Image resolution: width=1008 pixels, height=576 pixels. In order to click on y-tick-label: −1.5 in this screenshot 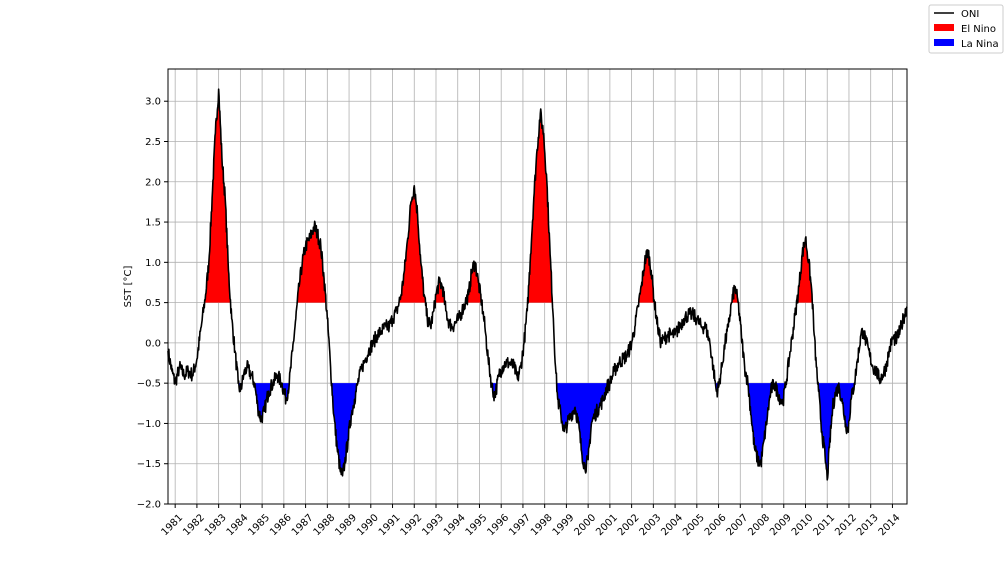, I will do `click(149, 464)`.